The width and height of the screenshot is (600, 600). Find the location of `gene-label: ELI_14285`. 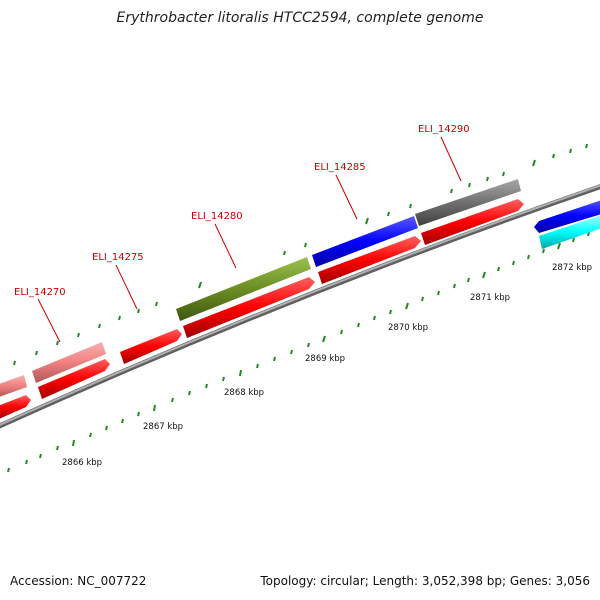

gene-label: ELI_14285 is located at coordinates (340, 167).